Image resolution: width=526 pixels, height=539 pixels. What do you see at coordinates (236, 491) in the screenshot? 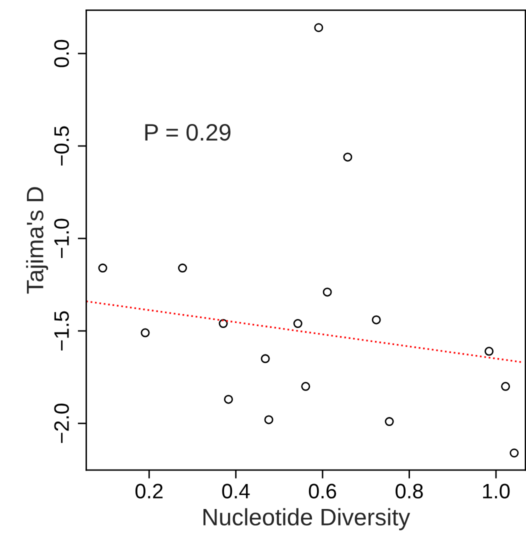
I see `x-tick-label: 0.4` at bounding box center [236, 491].